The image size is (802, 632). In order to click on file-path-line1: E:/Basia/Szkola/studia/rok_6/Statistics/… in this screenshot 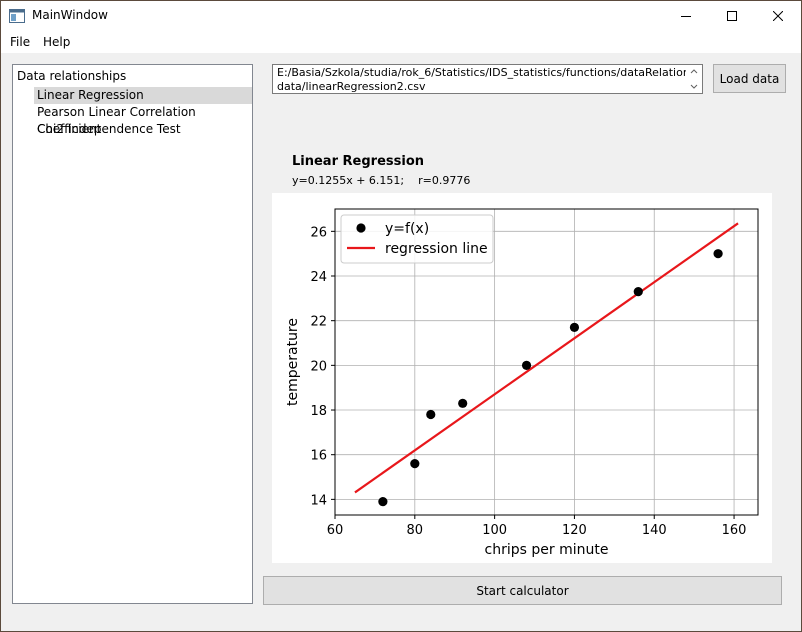, I will do `click(490, 72)`.